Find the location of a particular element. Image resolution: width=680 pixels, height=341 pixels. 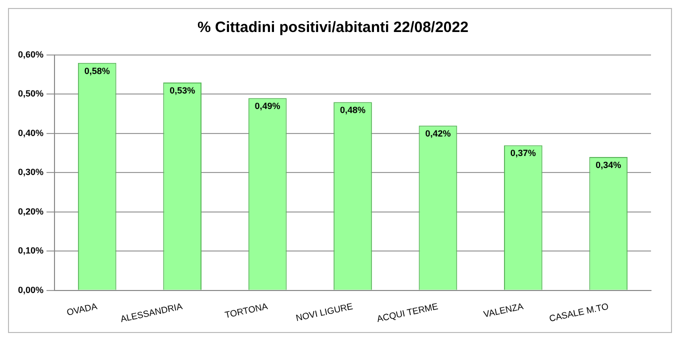

x-tick-label: OVADA is located at coordinates (82, 309).